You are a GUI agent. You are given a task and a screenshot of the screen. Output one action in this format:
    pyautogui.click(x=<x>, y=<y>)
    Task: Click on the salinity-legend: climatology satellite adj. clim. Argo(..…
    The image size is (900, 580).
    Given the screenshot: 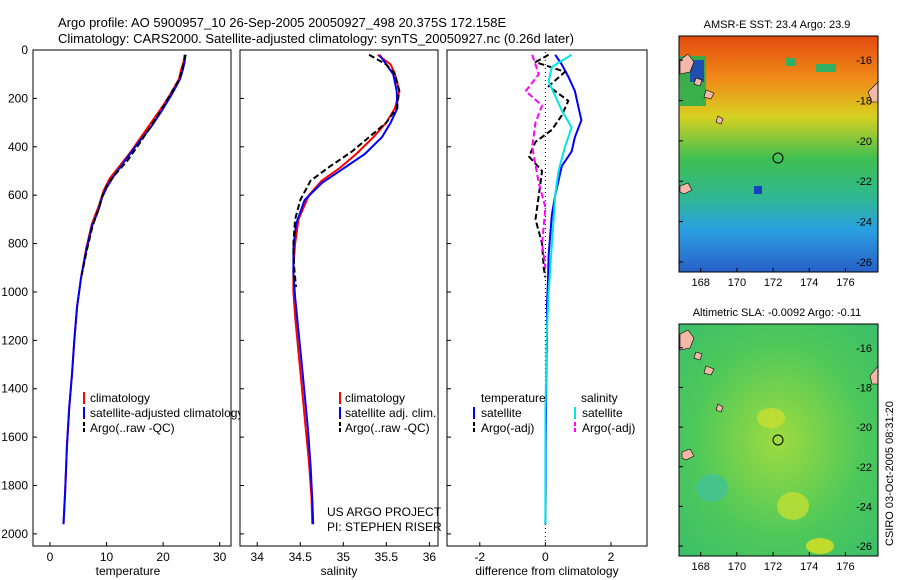 What is the action you would take?
    pyautogui.click(x=387, y=413)
    